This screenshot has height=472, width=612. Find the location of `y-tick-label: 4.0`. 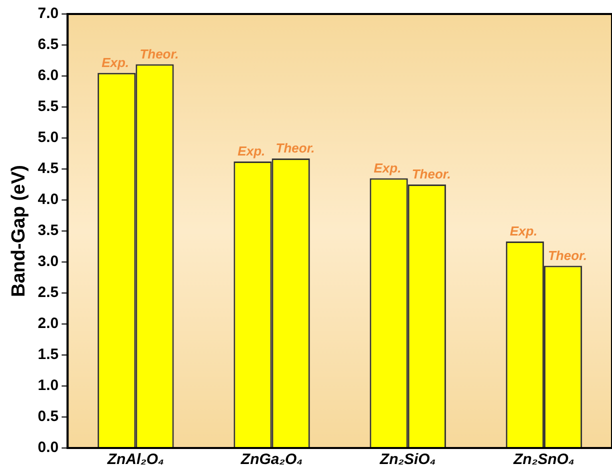

y-tick-label: 4.0 is located at coordinates (48, 199).